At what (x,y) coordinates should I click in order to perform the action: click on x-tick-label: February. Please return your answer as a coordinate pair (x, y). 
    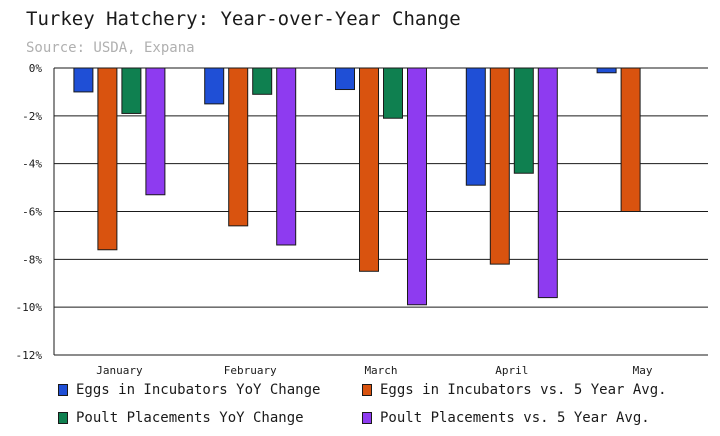
    Looking at the image, I should click on (250, 370).